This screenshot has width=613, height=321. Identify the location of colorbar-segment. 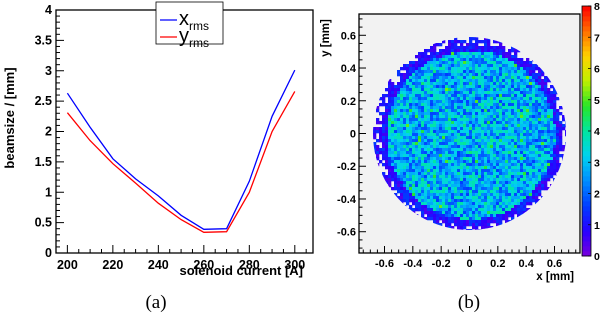
(586, 249).